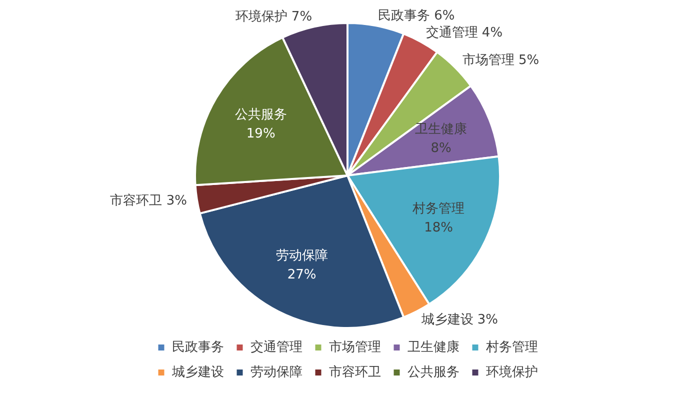 This screenshot has height=395, width=695. What do you see at coordinates (433, 372) in the screenshot?
I see `legend-label: 公共服务` at bounding box center [433, 372].